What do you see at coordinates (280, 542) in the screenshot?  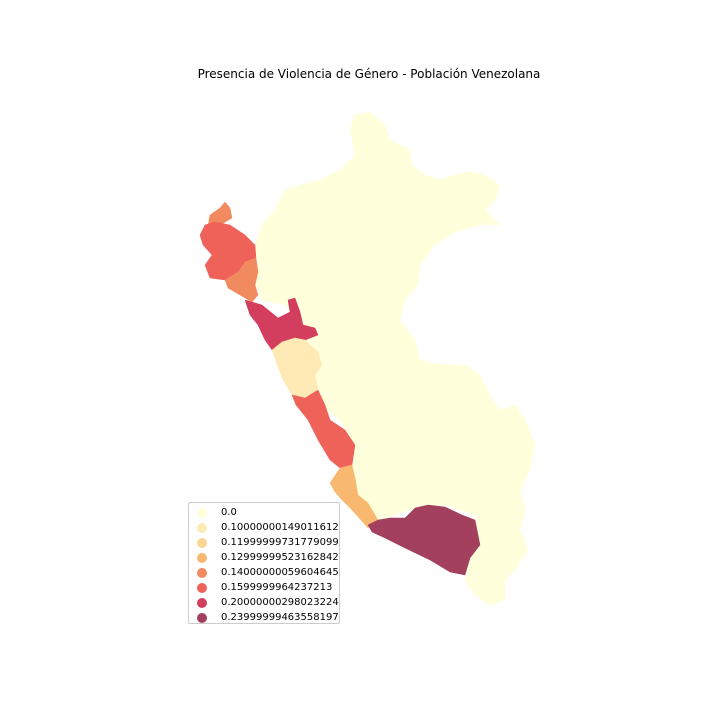 I see `legend-label: 0.11999999731779099` at bounding box center [280, 542].